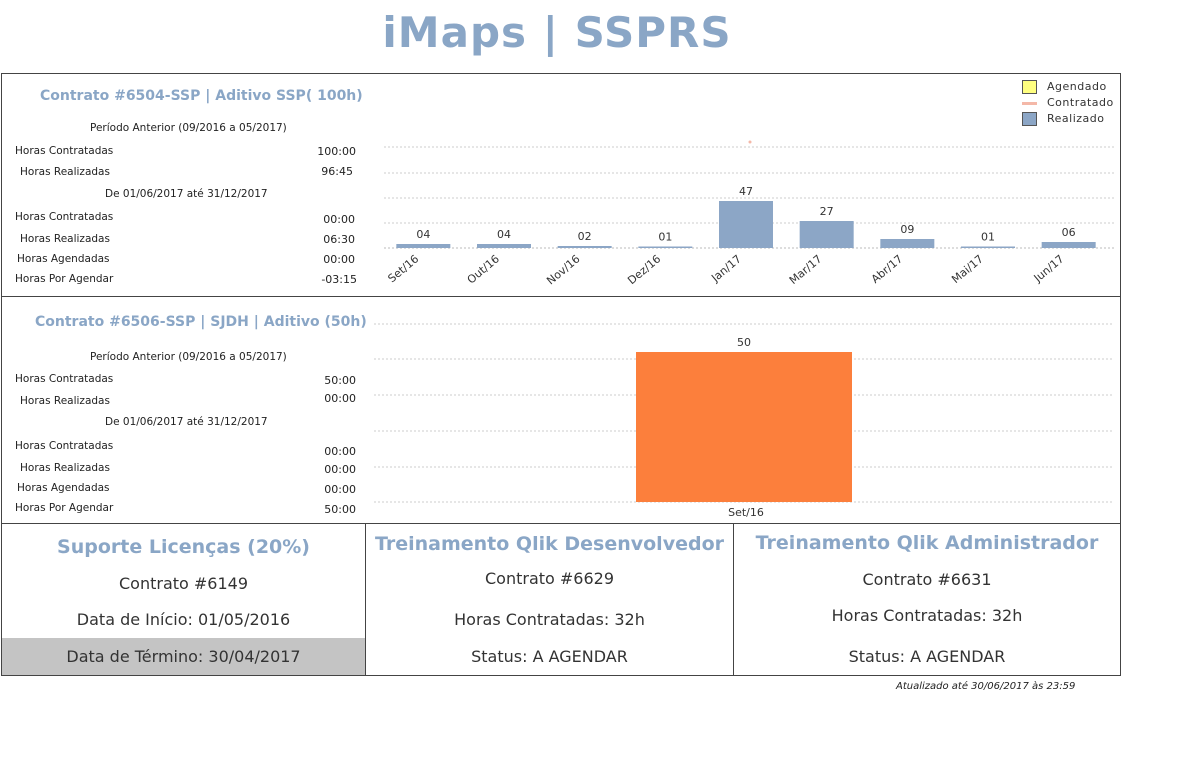 Image resolution: width=1188 pixels, height=773 pixels. Describe the element at coordinates (1076, 118) in the screenshot. I see `legend-label: Realizado` at that location.